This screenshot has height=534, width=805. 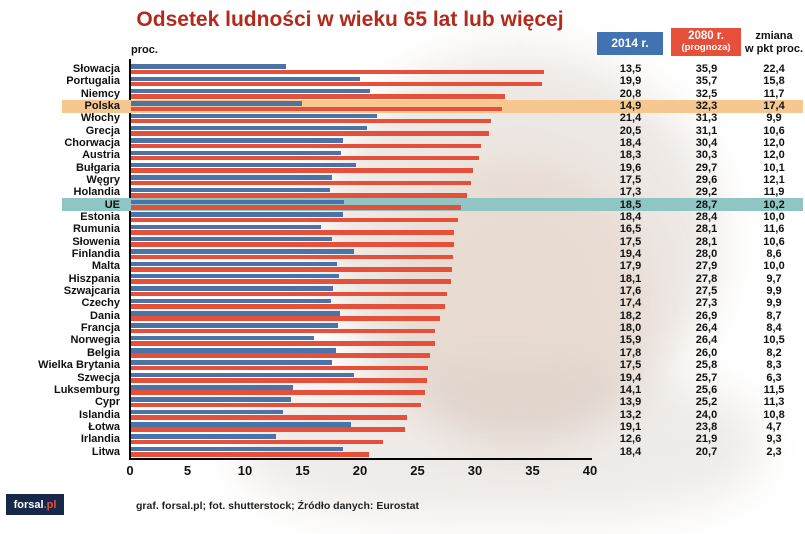 I want to click on value-change: 10,8, so click(x=774, y=414).